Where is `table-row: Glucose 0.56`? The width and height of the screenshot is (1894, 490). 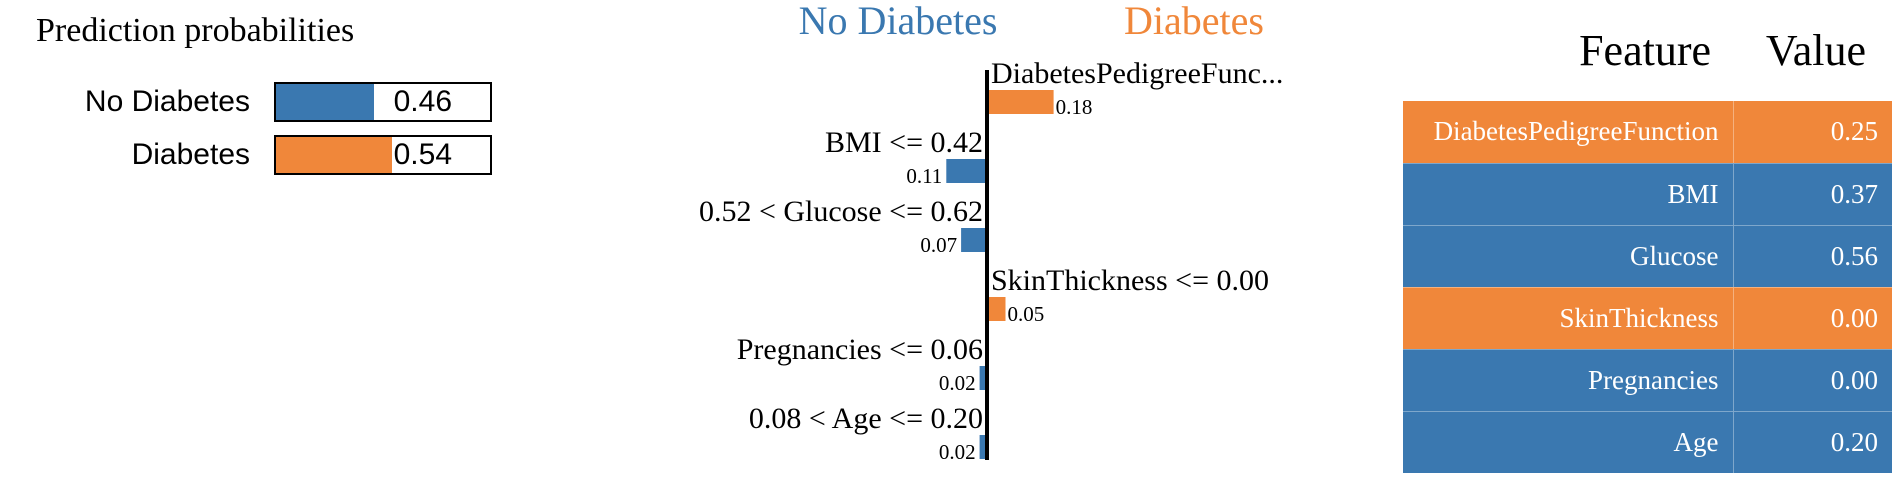 table-row: Glucose 0.56 is located at coordinates (1647, 256).